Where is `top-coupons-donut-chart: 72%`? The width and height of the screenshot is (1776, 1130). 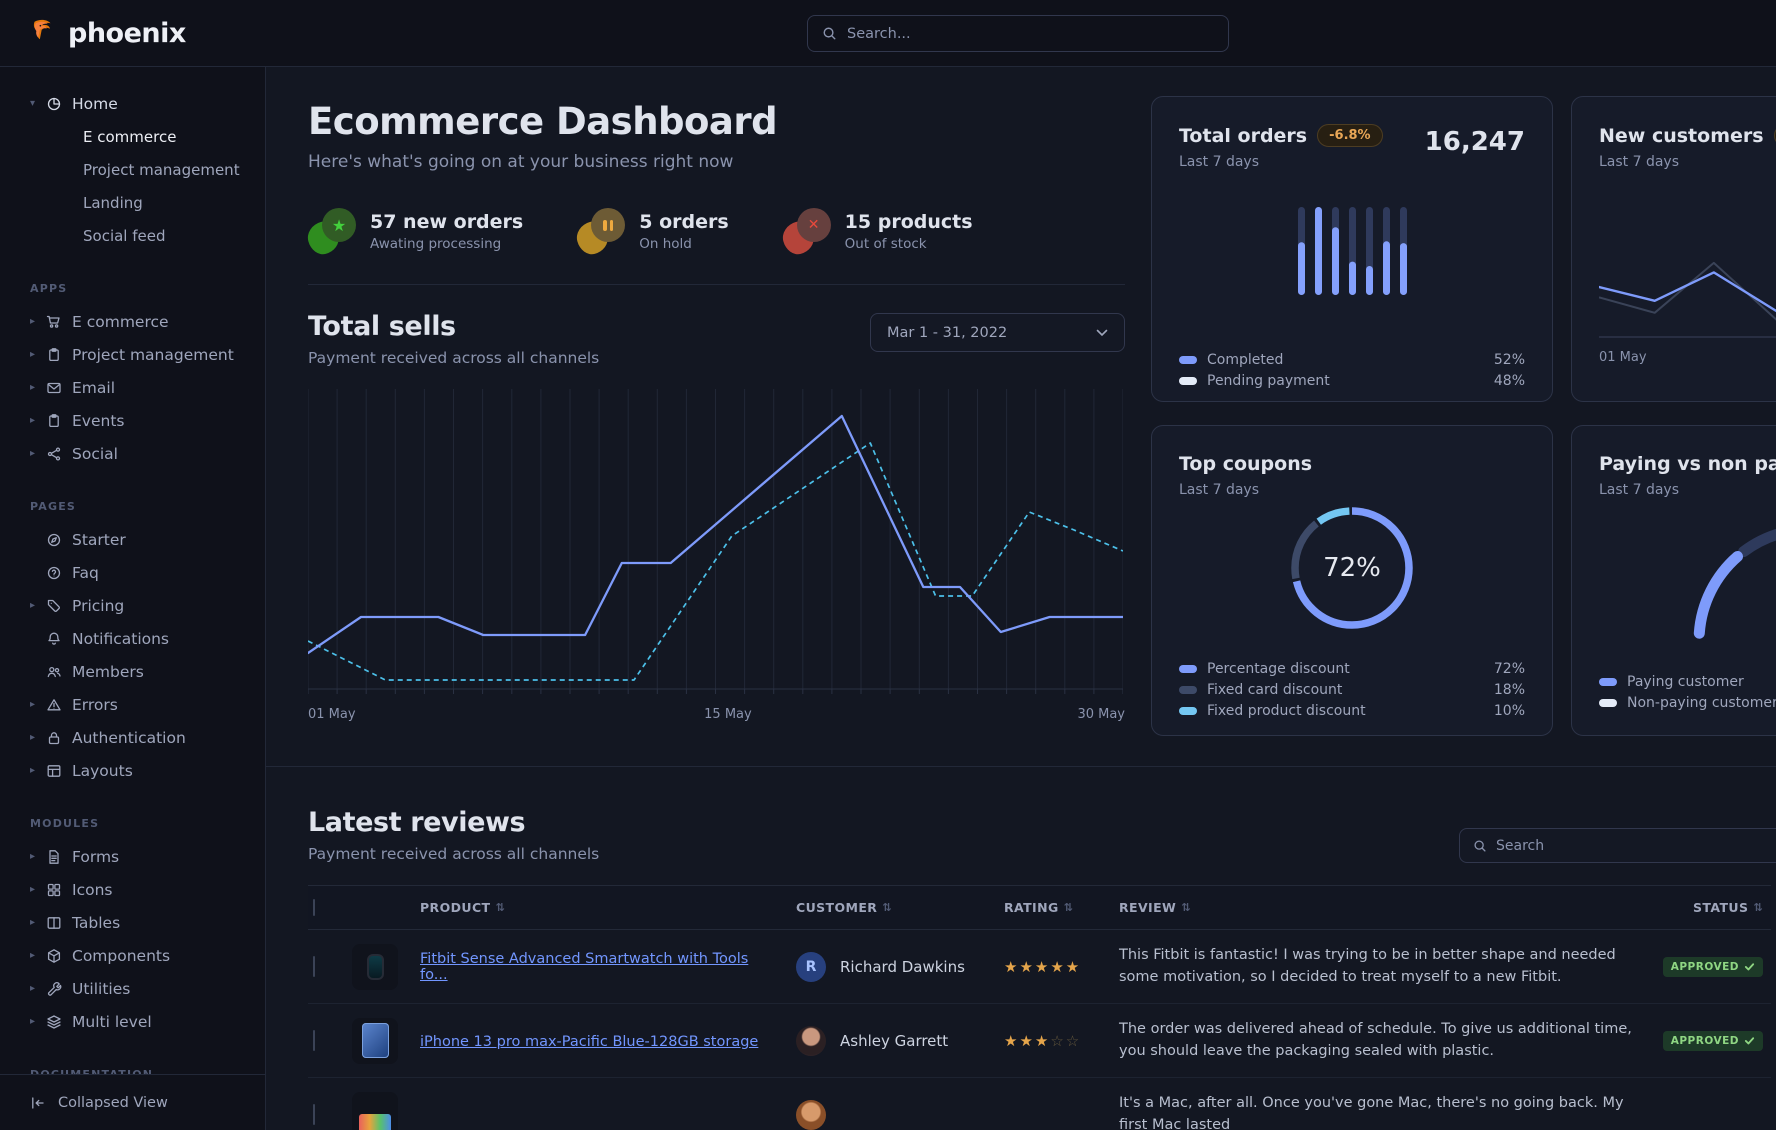
top-coupons-donut-chart: 72% is located at coordinates (1352, 568).